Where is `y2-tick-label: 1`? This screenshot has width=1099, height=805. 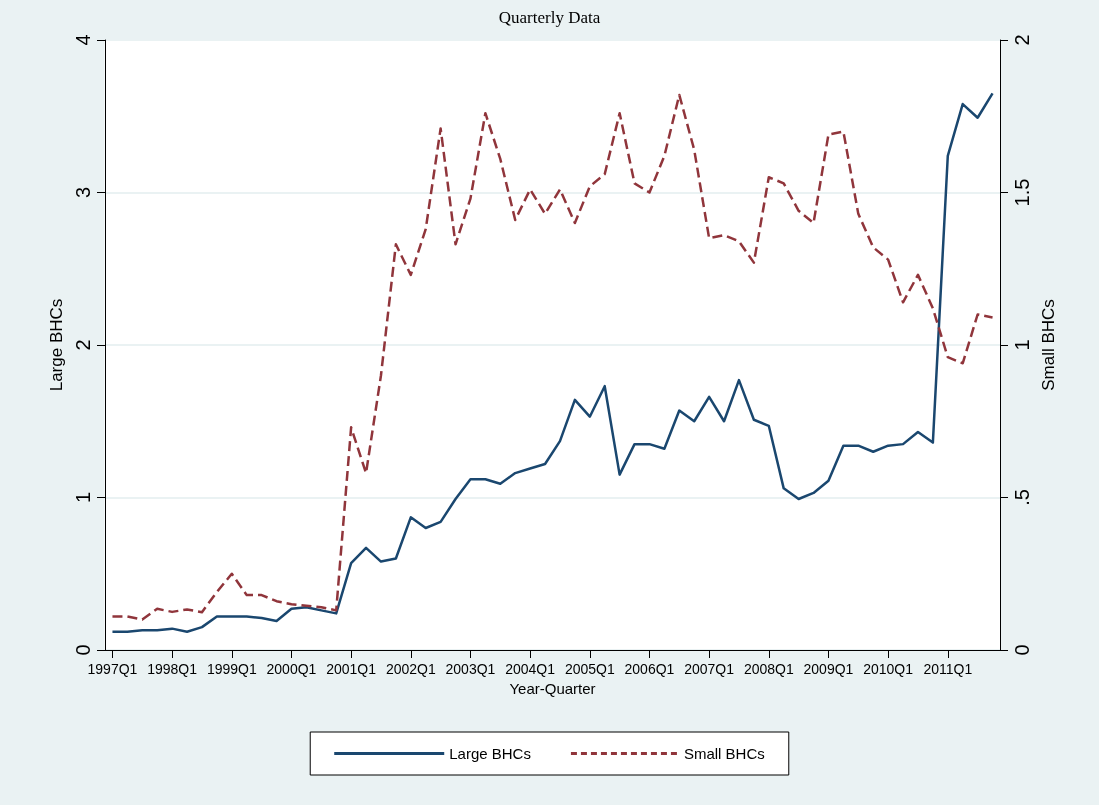 y2-tick-label: 1 is located at coordinates (1022, 345).